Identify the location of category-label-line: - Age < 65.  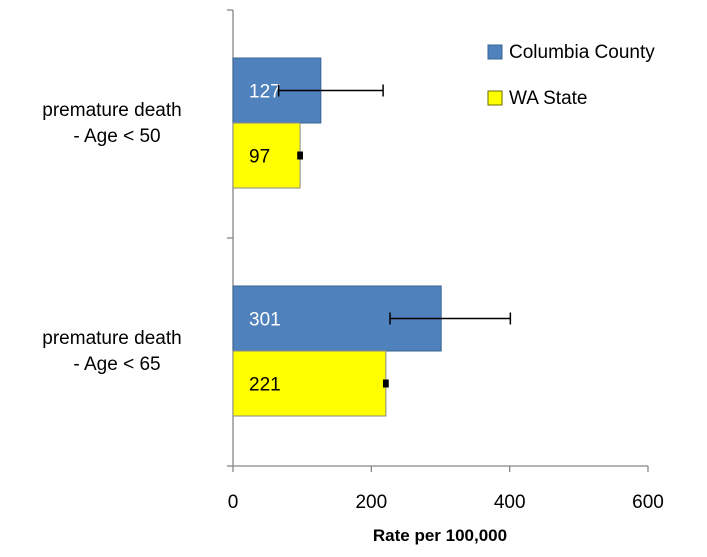
(116, 364).